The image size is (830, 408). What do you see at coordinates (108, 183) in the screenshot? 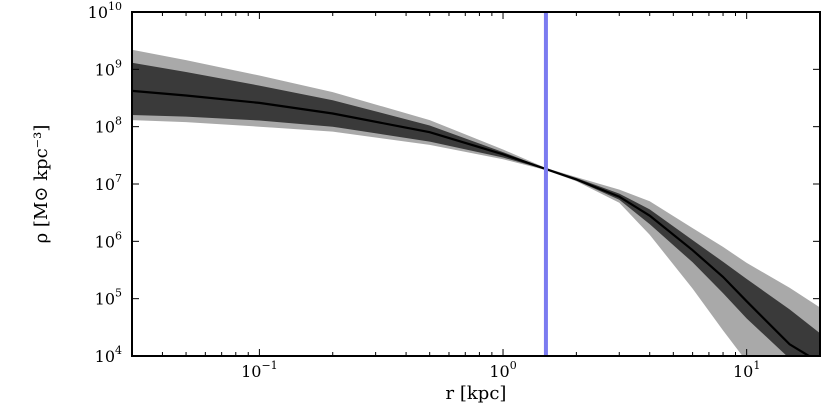
I see `y-tick-label: 10⁷` at bounding box center [108, 183].